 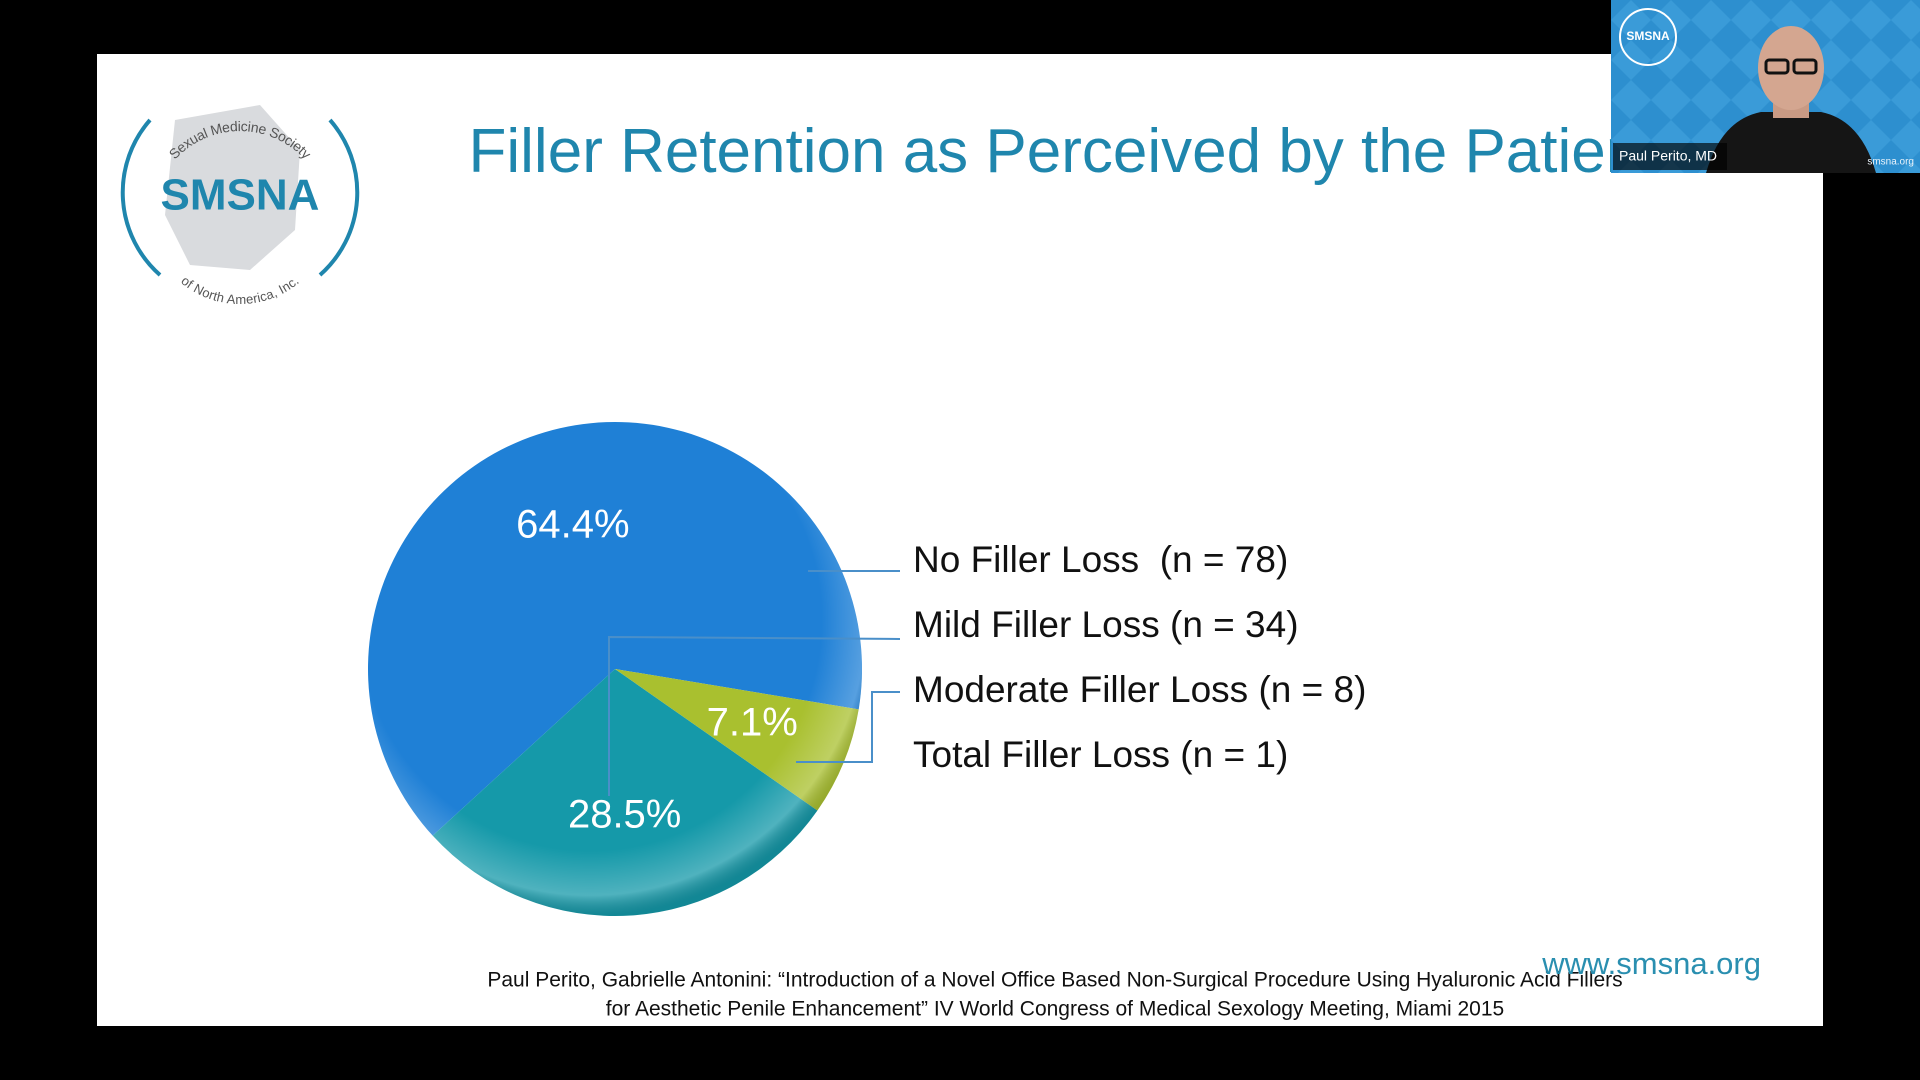 What do you see at coordinates (572, 524) in the screenshot?
I see `data-label: 64.4%` at bounding box center [572, 524].